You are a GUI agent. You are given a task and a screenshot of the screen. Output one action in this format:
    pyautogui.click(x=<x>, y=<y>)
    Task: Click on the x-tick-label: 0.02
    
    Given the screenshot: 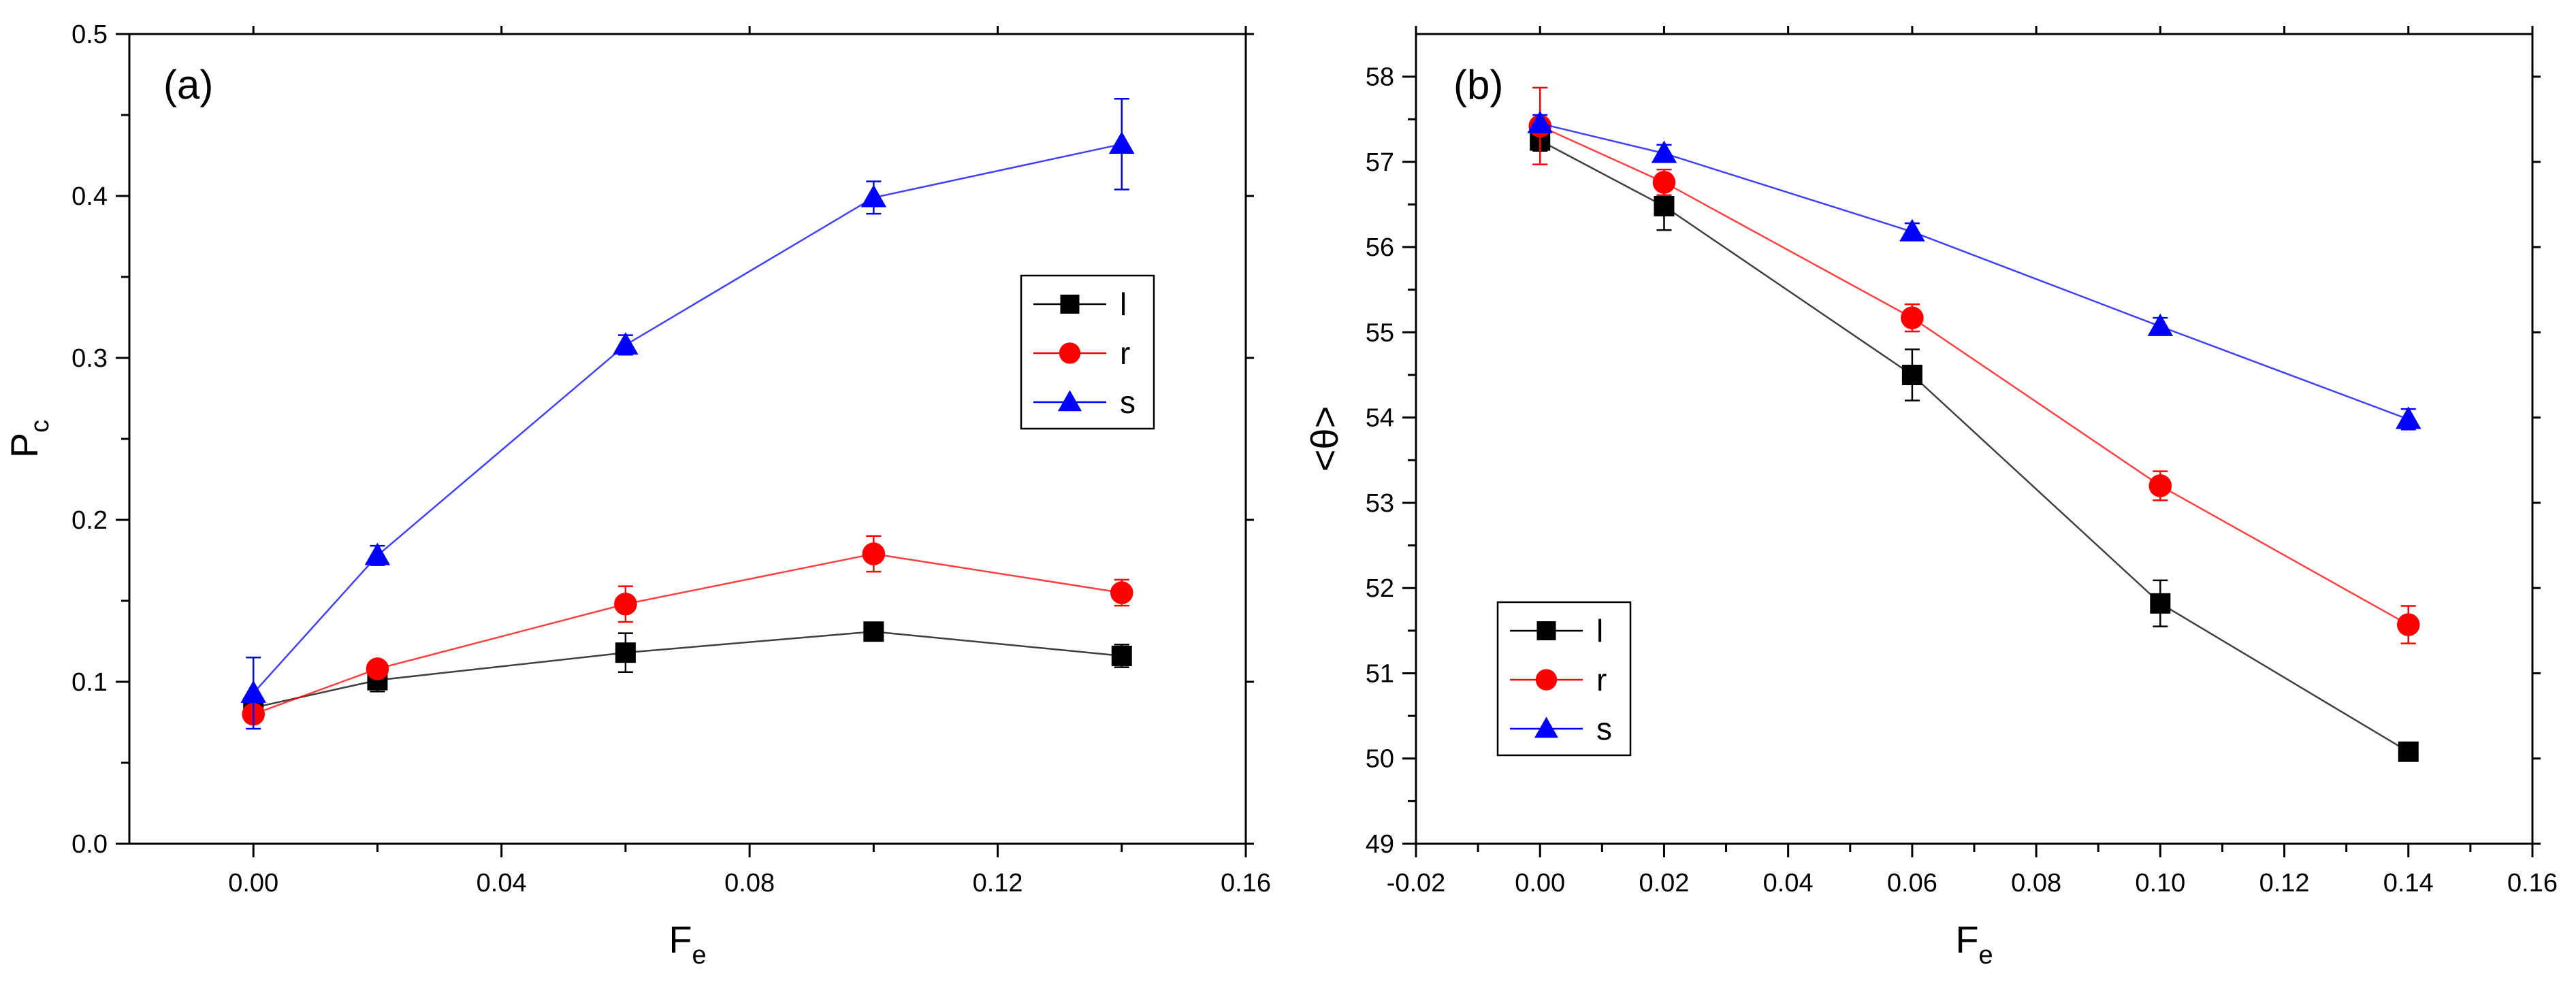 What is the action you would take?
    pyautogui.click(x=1664, y=883)
    